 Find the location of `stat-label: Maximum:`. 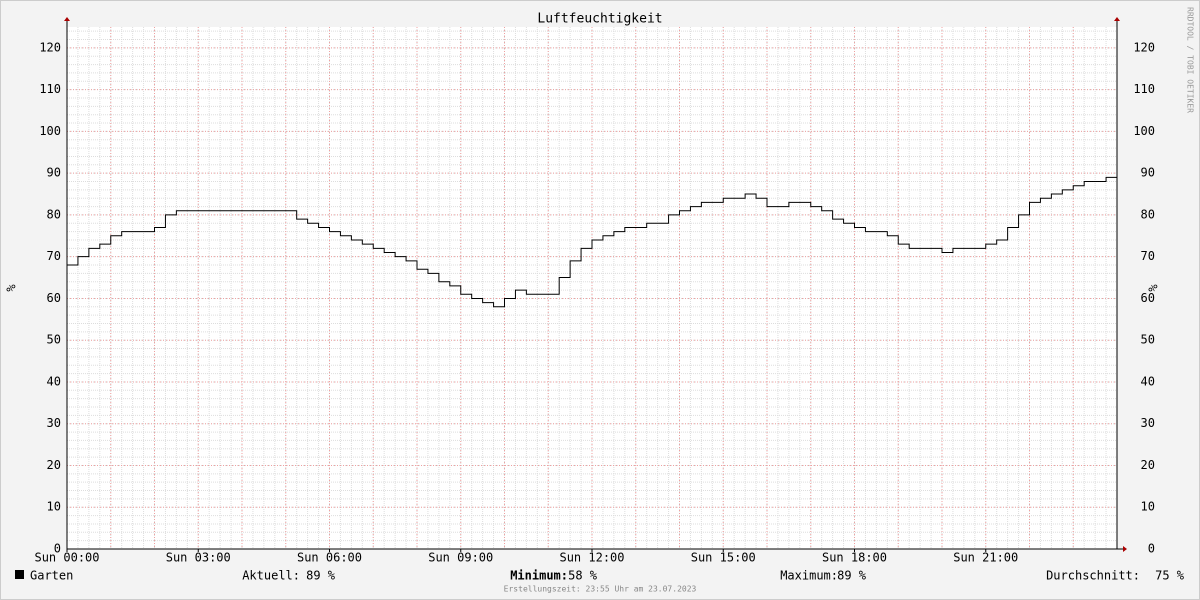

stat-label: Maximum: is located at coordinates (809, 576).